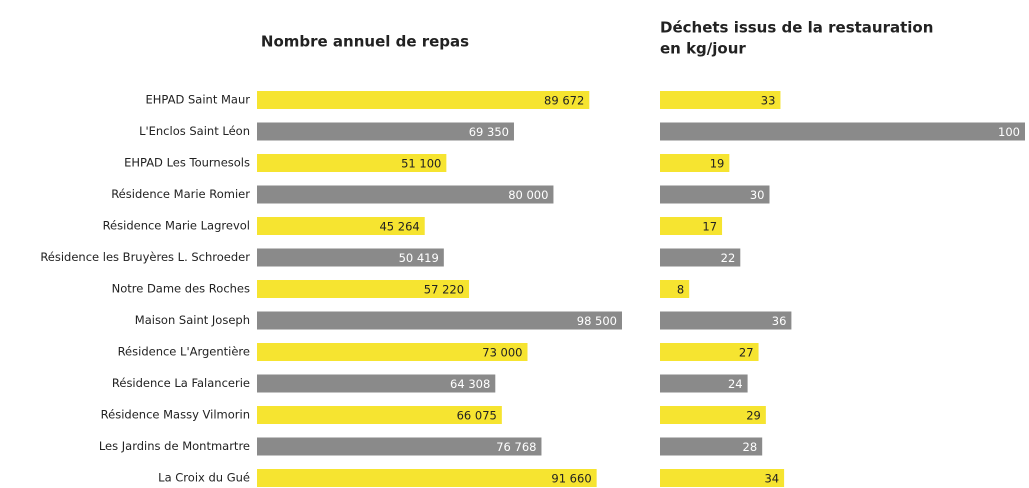 This screenshot has height=488, width=1029. Describe the element at coordinates (194, 131) in the screenshot. I see `category-label: L'Enclos Saint Léon` at that location.